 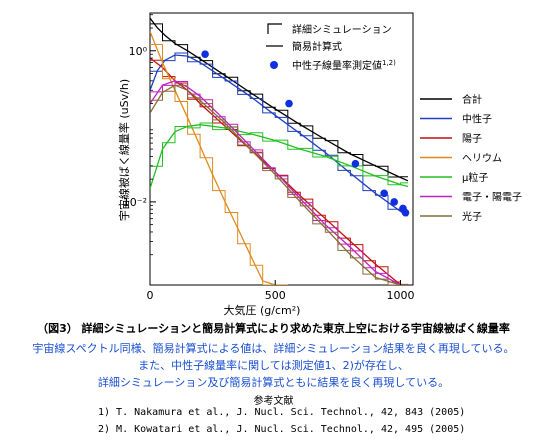 I want to click on legend-marker-sup: 1,2), so click(x=389, y=63).